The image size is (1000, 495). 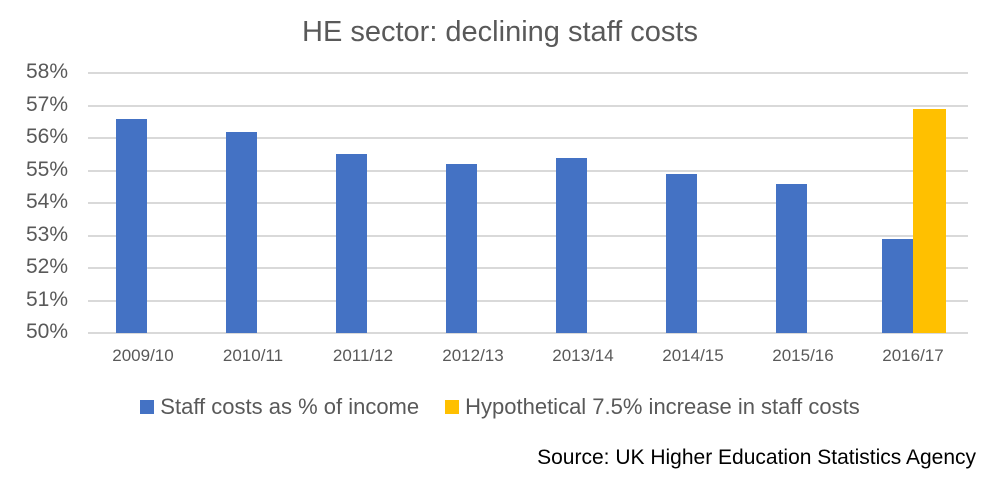 I want to click on bar-hypothetical, so click(x=929, y=220).